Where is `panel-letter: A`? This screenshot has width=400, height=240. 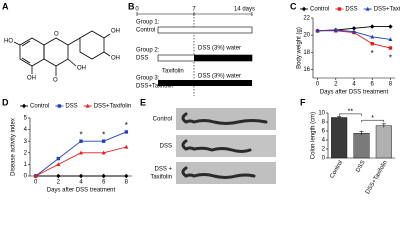
panel-letter: A is located at coordinates (5, 6).